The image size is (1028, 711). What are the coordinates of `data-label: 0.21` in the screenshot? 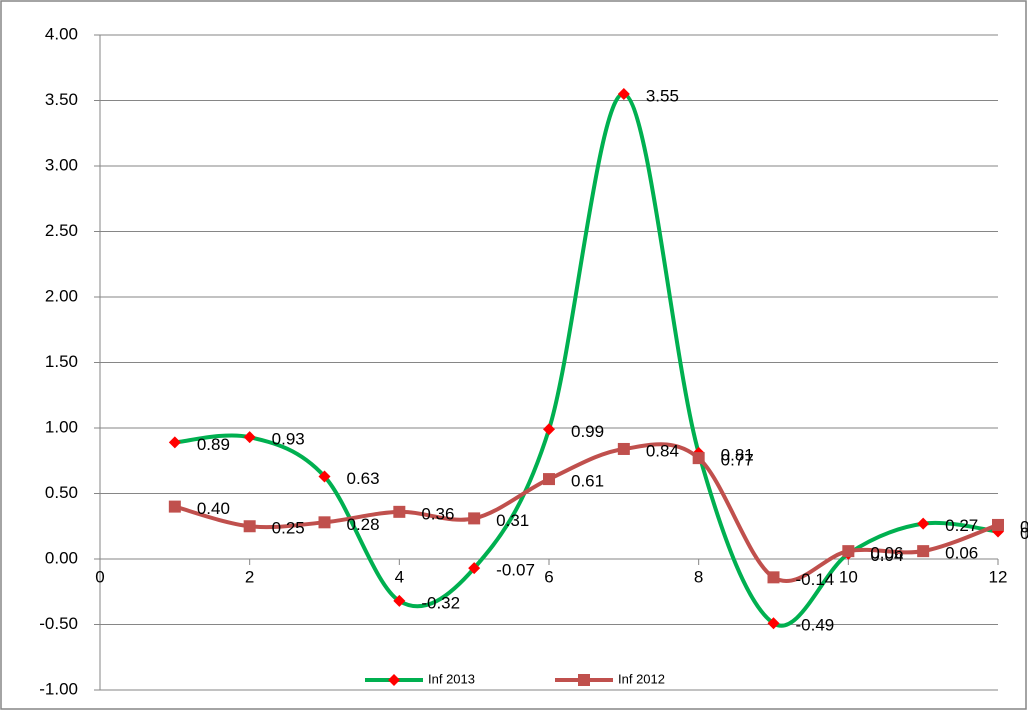 It's located at (1024, 533).